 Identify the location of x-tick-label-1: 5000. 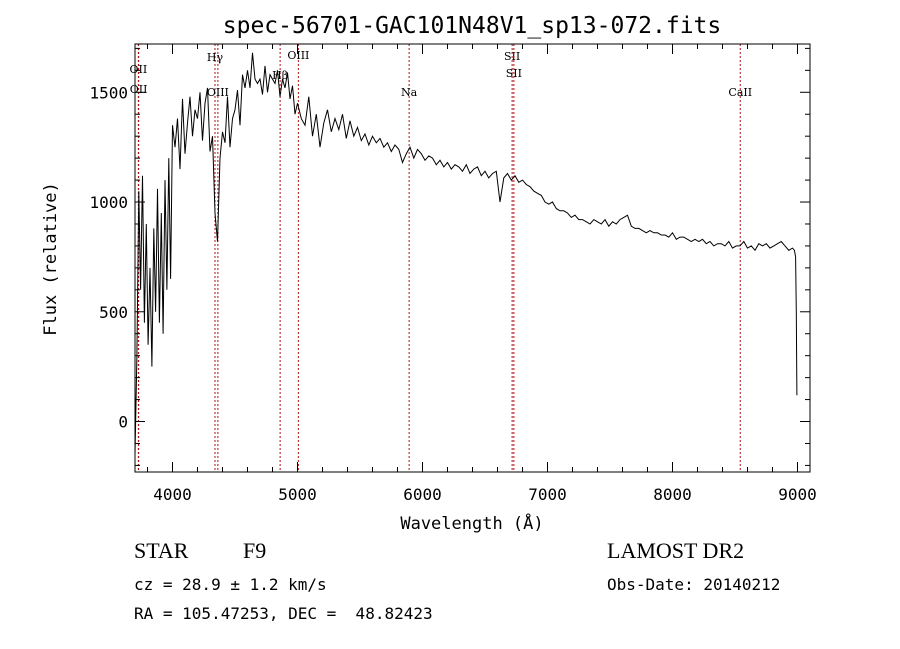
(297, 494).